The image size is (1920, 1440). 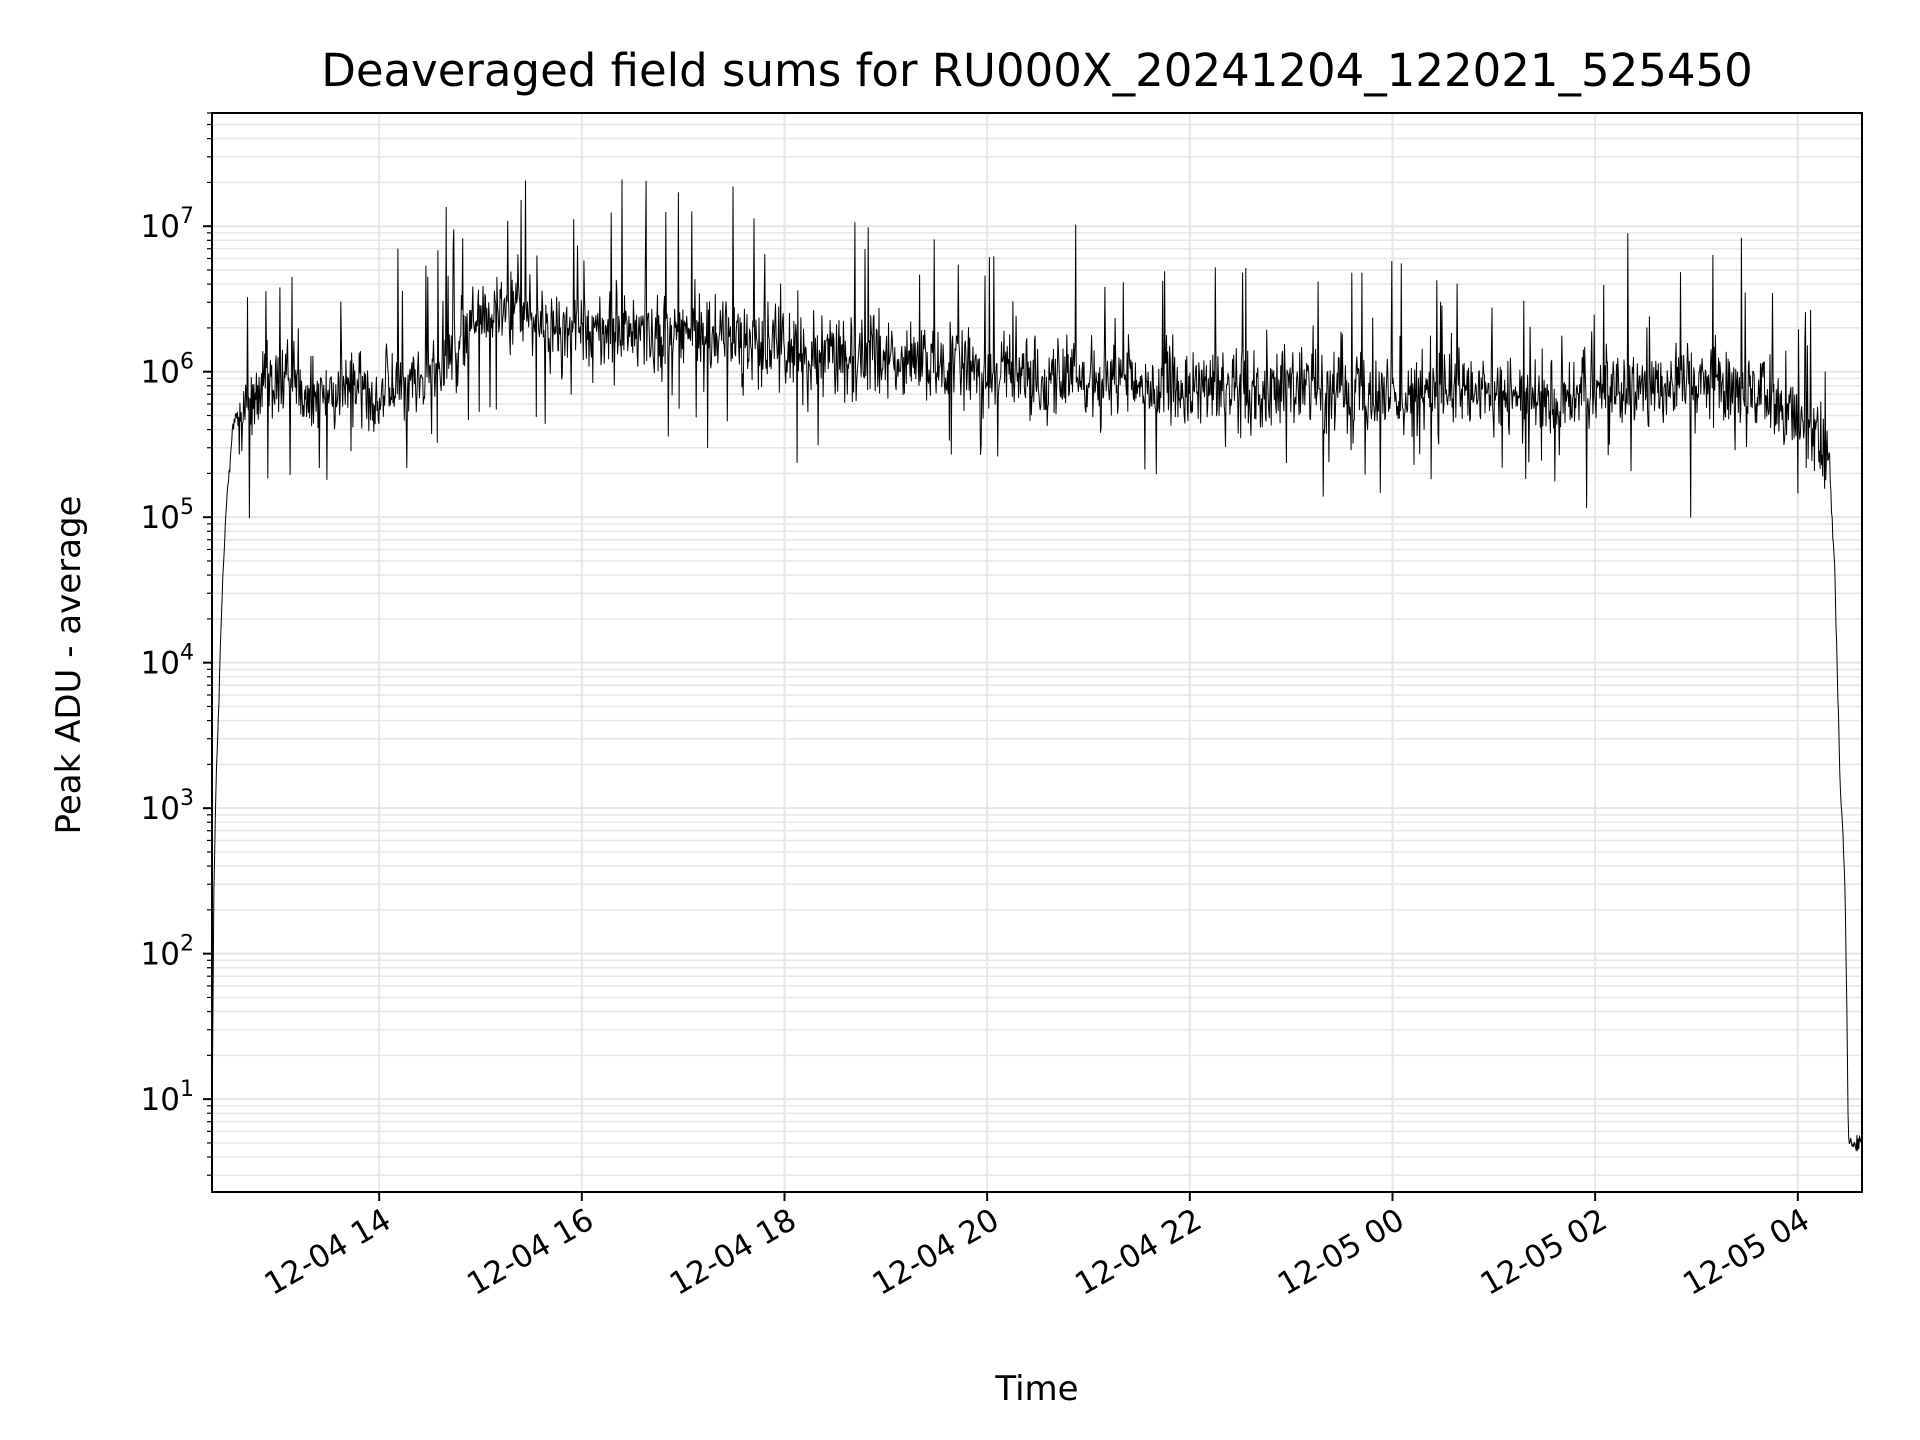 What do you see at coordinates (1036, 1389) in the screenshot?
I see `x-axis-label: Time` at bounding box center [1036, 1389].